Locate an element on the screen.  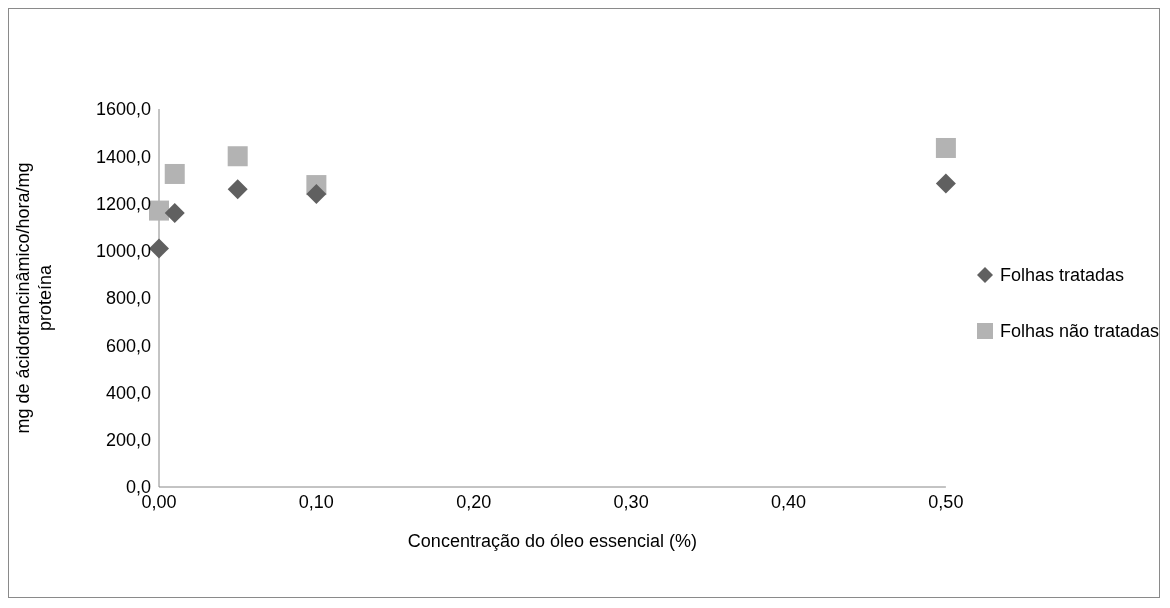
y-axis-title: mg de ácidotrancinâmico/hora/mg proteína is located at coordinates (34, 298).